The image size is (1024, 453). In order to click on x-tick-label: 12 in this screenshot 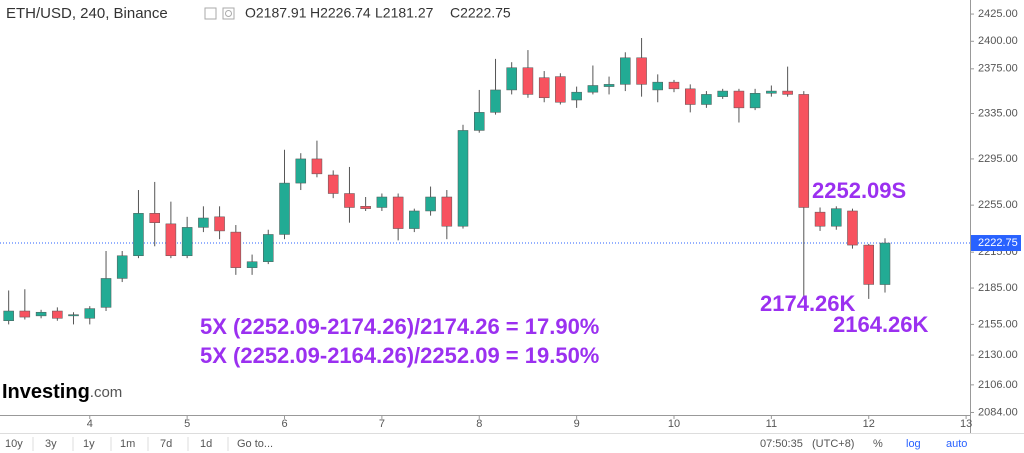, I will do `click(869, 424)`.